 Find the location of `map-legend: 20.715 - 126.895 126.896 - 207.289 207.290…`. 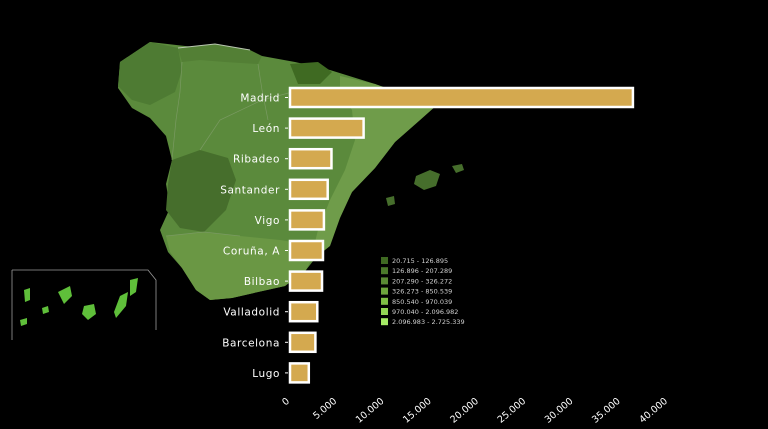

map-legend: 20.715 - 126.895 126.896 - 207.289 207.290… is located at coordinates (423, 291).